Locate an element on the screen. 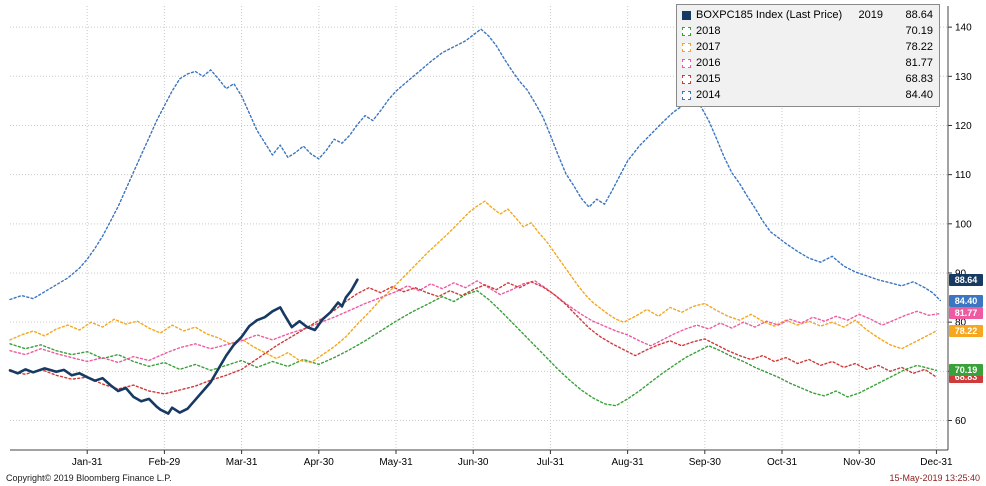 The height and width of the screenshot is (486, 986). legend-series-label: BOXPC185 Index (Last Price) is located at coordinates (769, 15).